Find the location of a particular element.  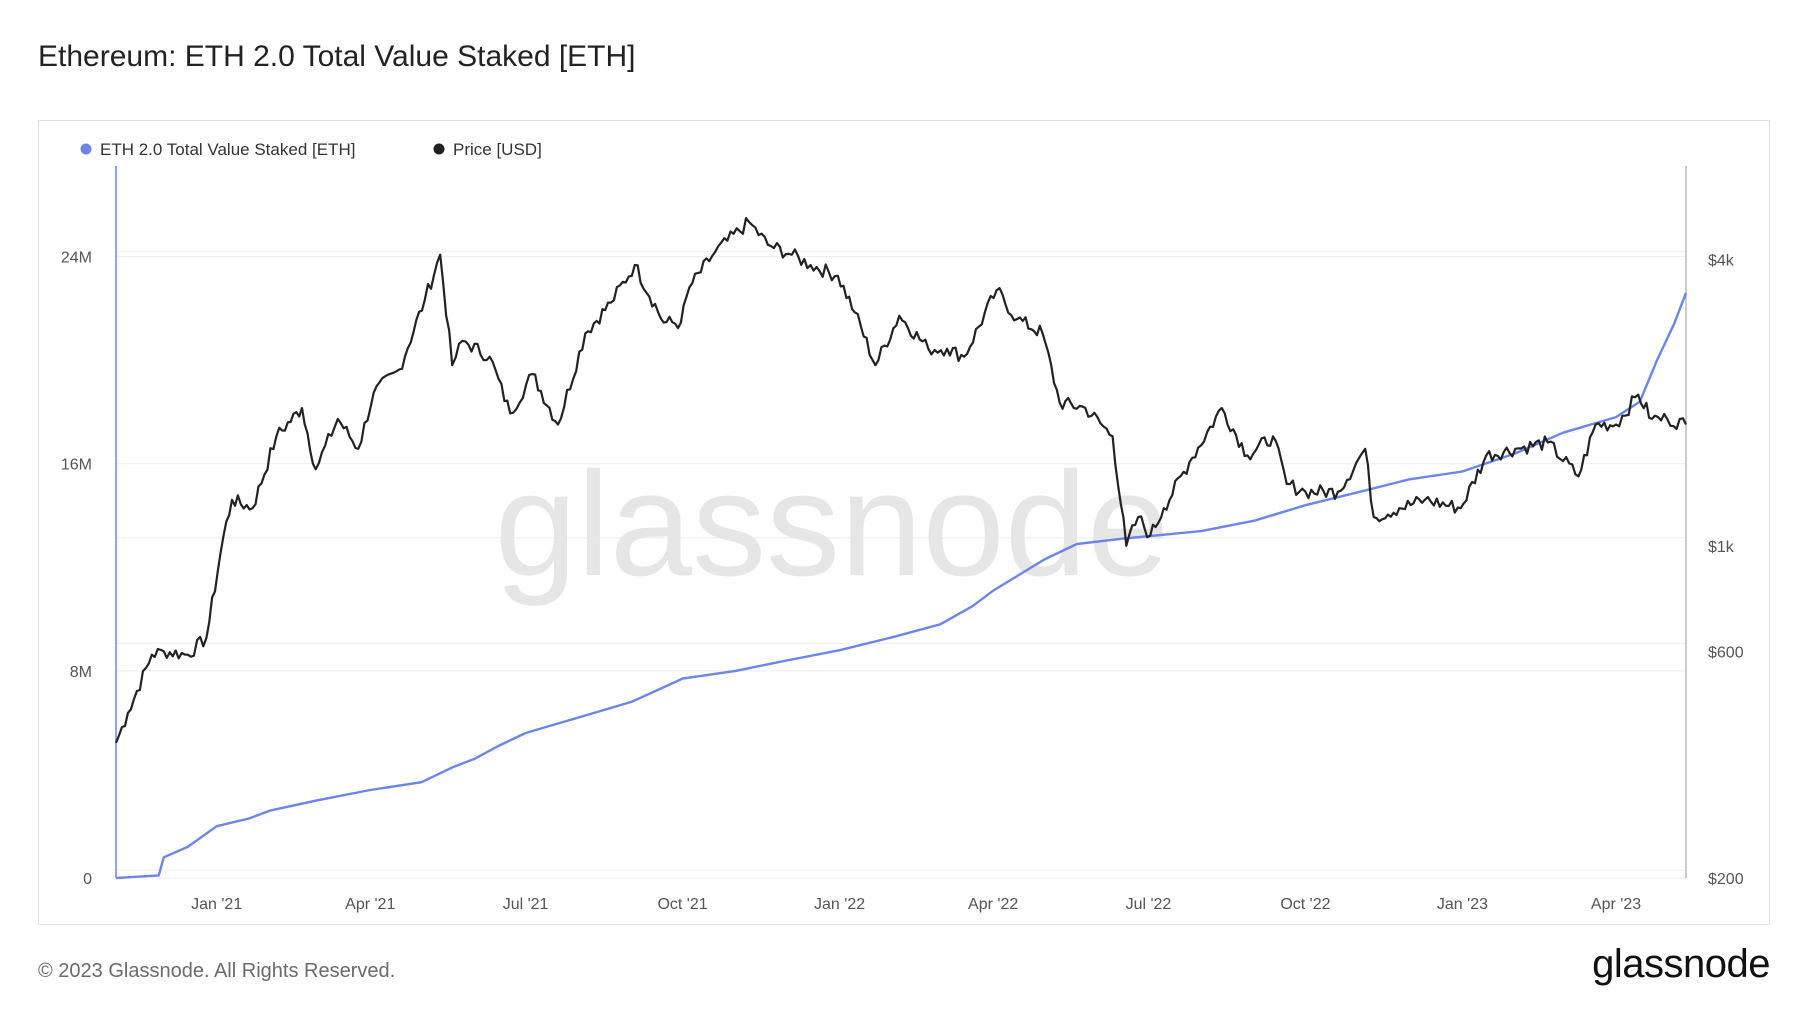

watermark: glassnode is located at coordinates (832, 524).